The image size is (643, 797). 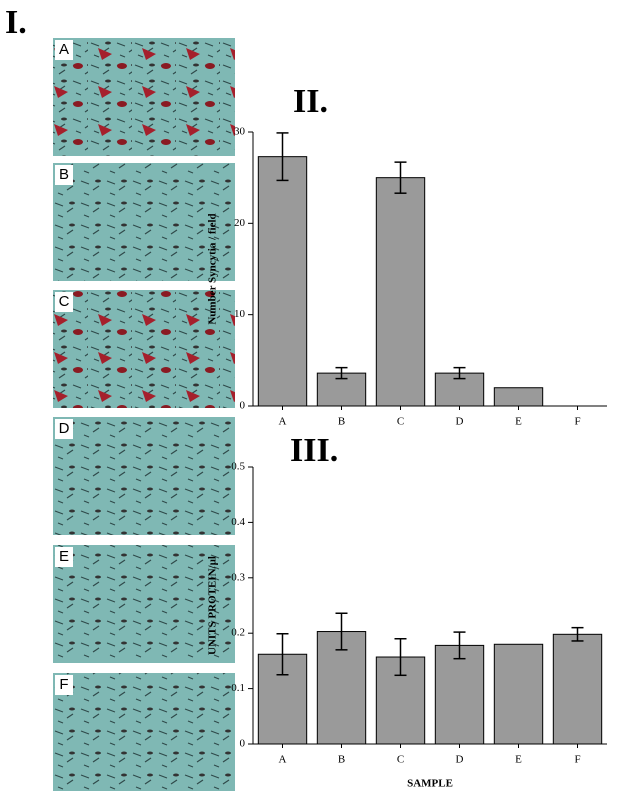 I want to click on y-tick-label: 0.1, so click(x=238, y=688).